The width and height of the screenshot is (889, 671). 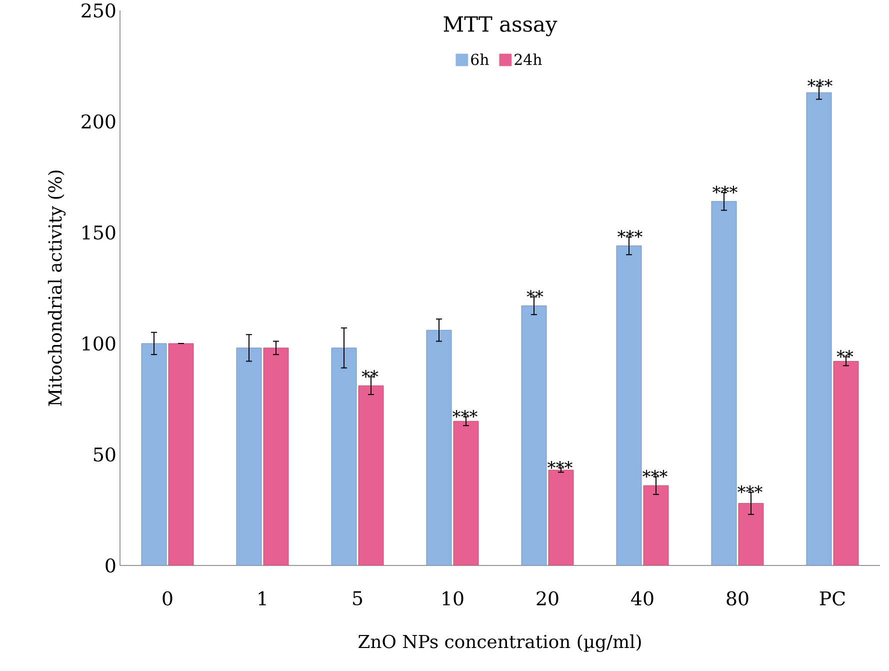 What do you see at coordinates (99, 121) in the screenshot?
I see `y-tick-label: 200` at bounding box center [99, 121].